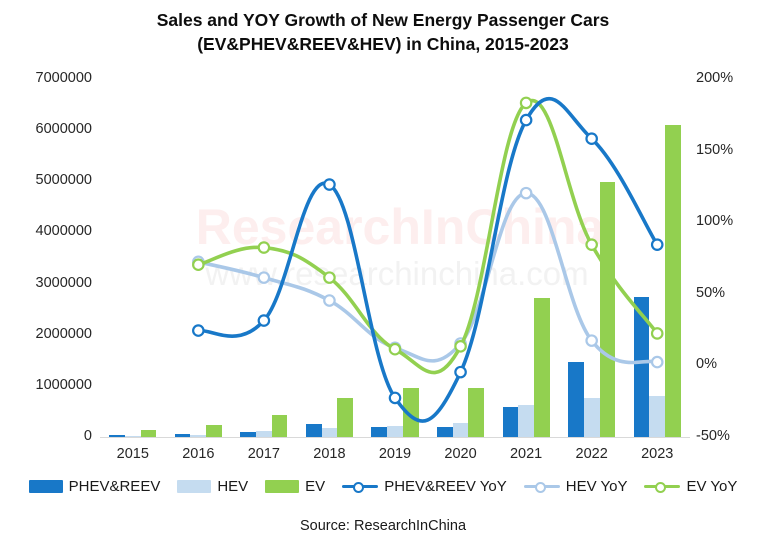  What do you see at coordinates (711, 292) in the screenshot?
I see `y-axis-right-tick: 50%` at bounding box center [711, 292].